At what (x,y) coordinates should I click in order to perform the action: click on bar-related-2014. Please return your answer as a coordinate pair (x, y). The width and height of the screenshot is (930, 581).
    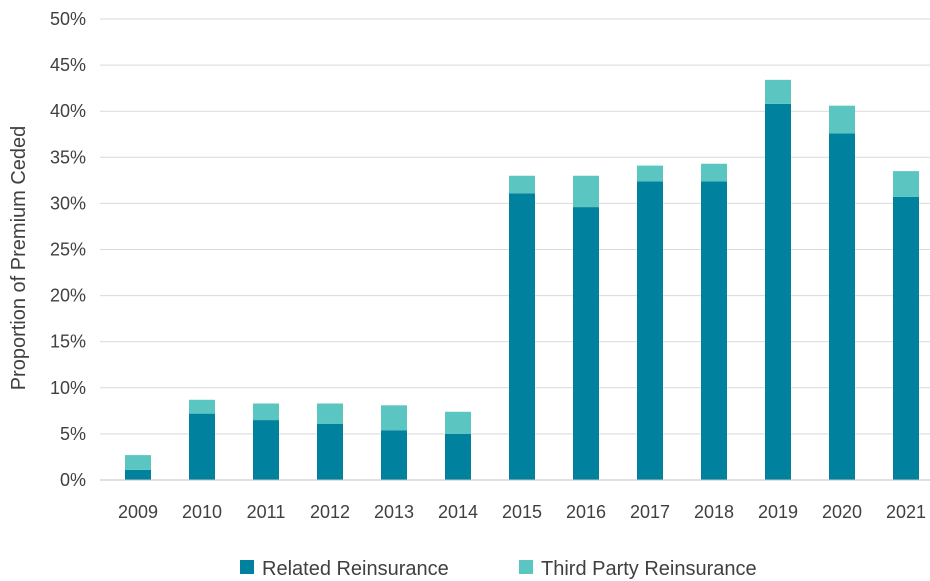
    Looking at the image, I should click on (458, 456).